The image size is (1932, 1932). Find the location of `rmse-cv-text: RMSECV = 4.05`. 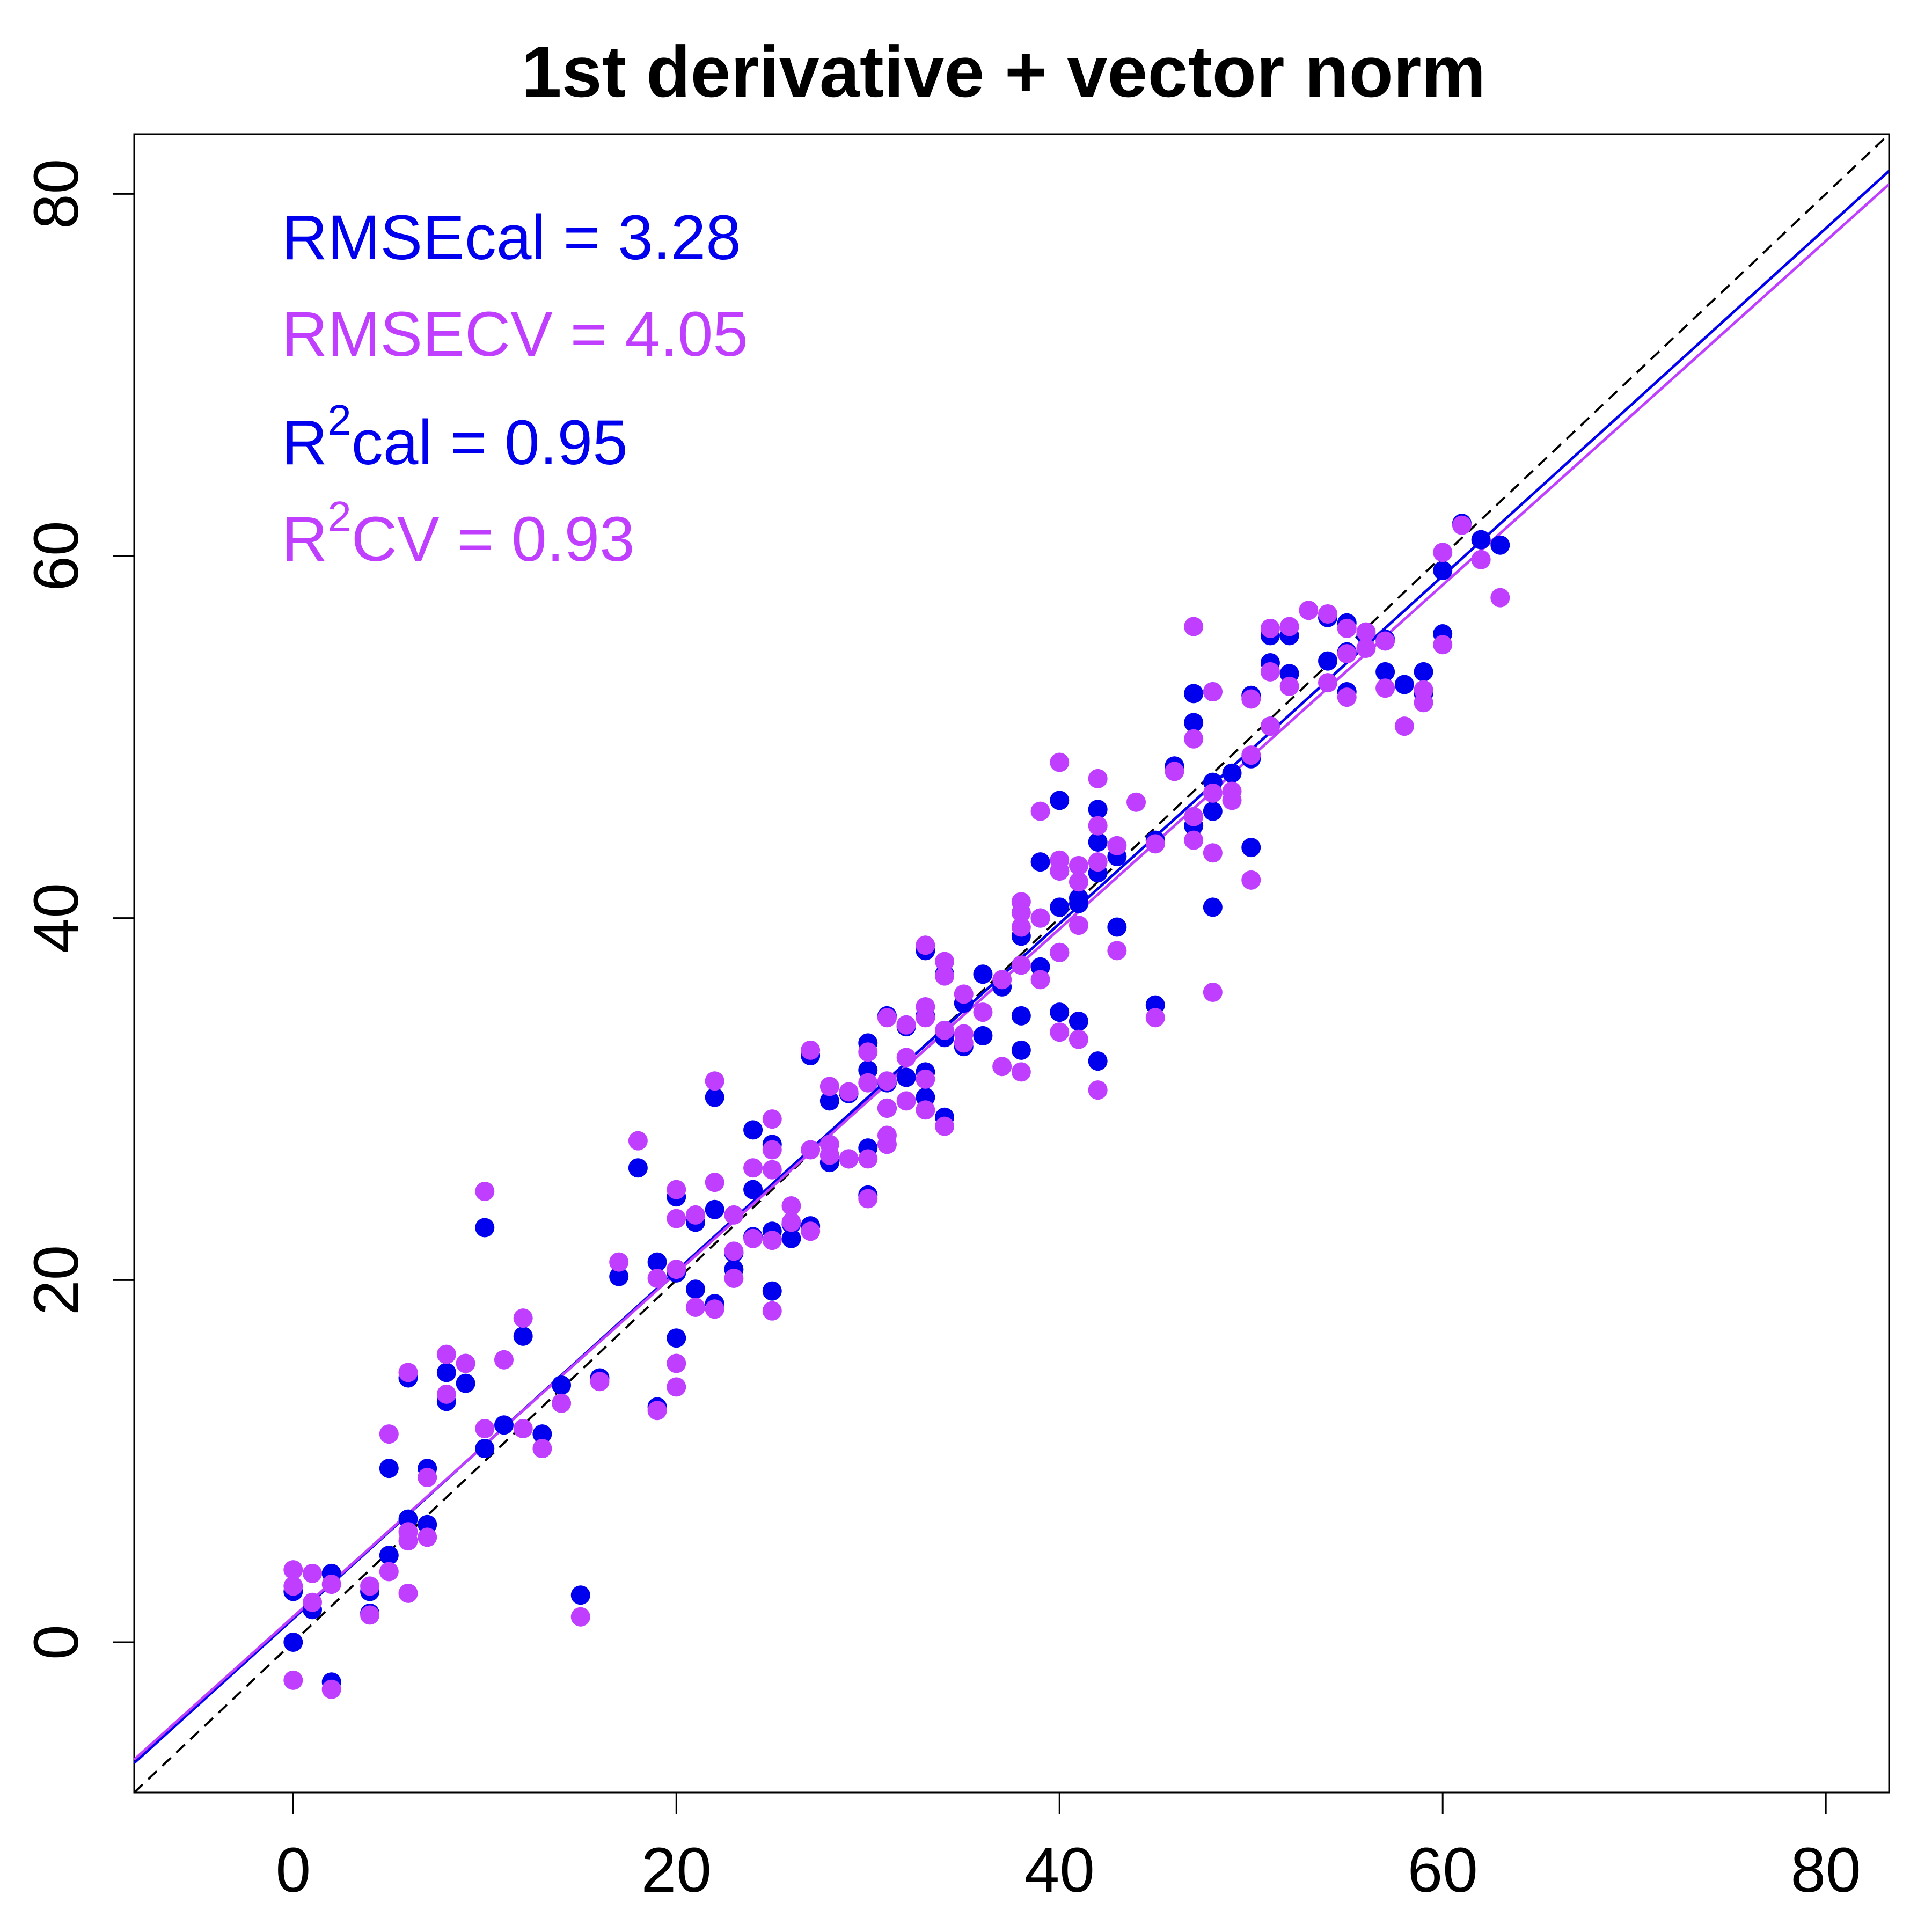

rmse-cv-text: RMSECV = 4.05 is located at coordinates (515, 334).